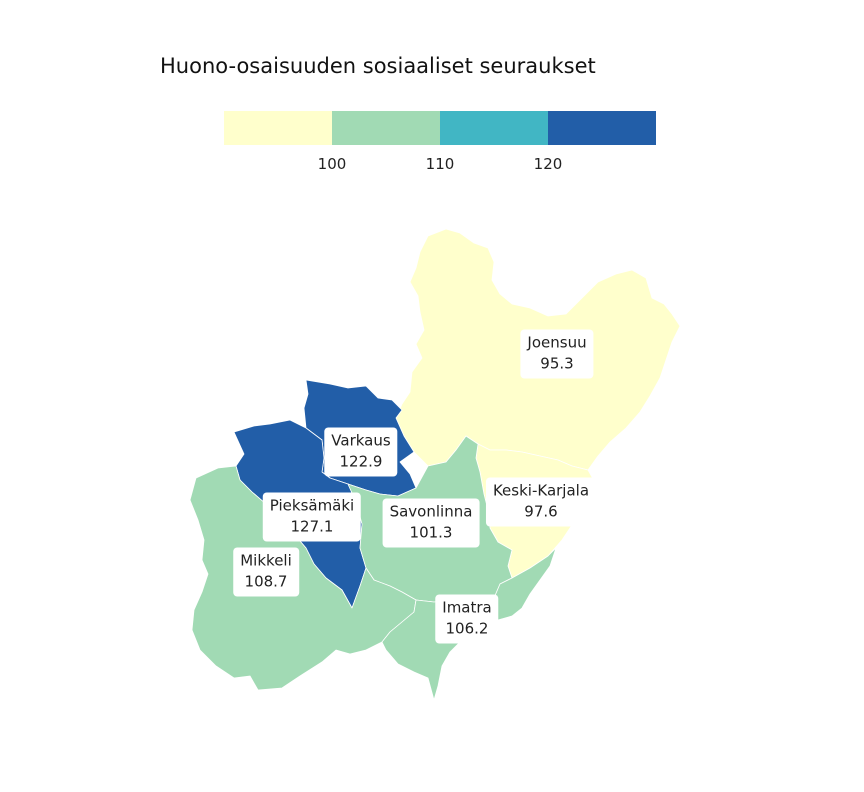  I want to click on label-mikkeli-name: Mikkeli, so click(266, 560).